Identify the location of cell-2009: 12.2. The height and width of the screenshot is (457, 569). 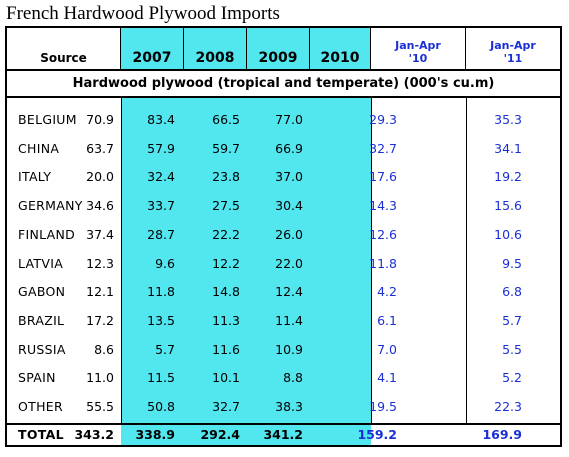
(226, 263).